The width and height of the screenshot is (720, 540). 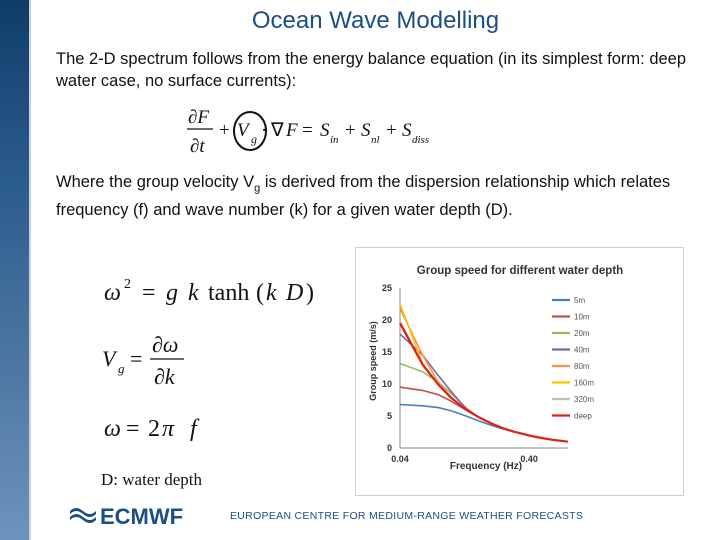 I want to click on svg-text: F, so click(x=291, y=130).